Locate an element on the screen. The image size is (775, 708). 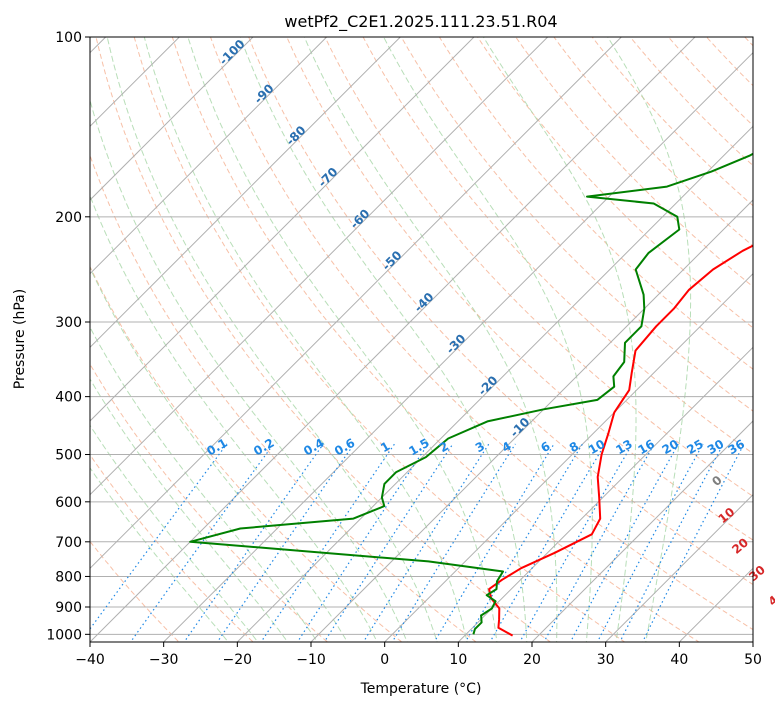
y-tick-label: 800 is located at coordinates (68, 577).